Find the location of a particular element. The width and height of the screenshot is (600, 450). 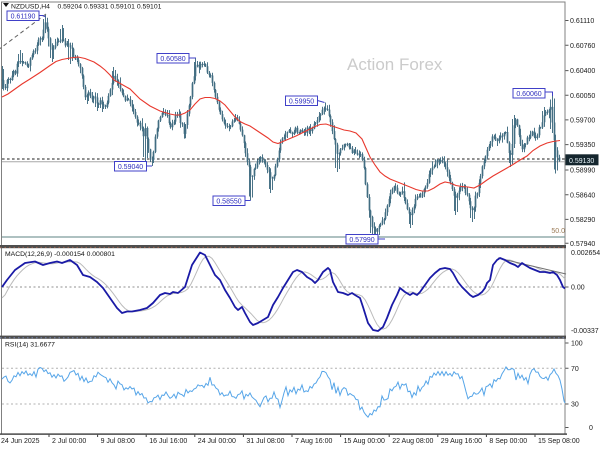

svg-text: 0.58290 is located at coordinates (582, 220).